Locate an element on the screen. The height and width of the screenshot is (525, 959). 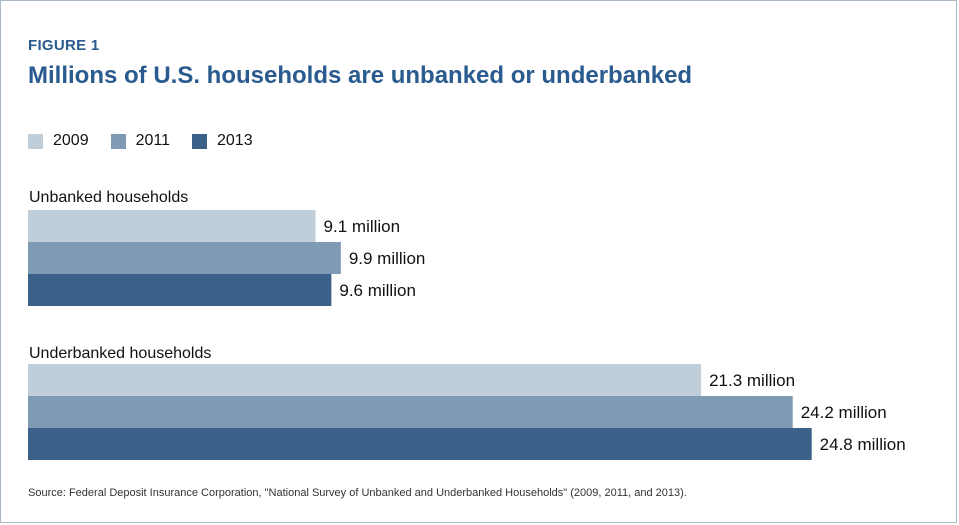
bar-underbanked-2011 is located at coordinates (410, 412).